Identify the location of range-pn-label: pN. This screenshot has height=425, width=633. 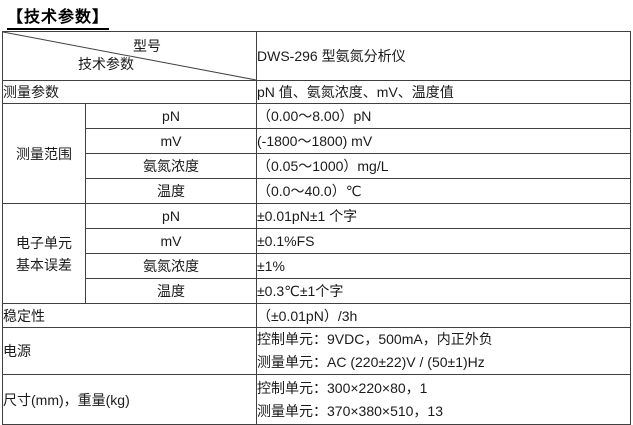
(171, 116).